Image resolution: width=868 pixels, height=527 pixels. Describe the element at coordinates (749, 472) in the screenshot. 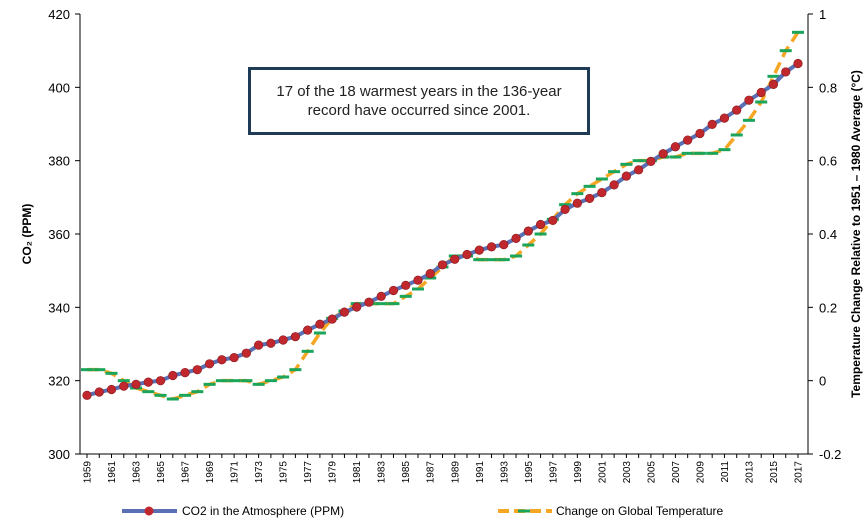

I see `x-tick-label: 2013` at that location.